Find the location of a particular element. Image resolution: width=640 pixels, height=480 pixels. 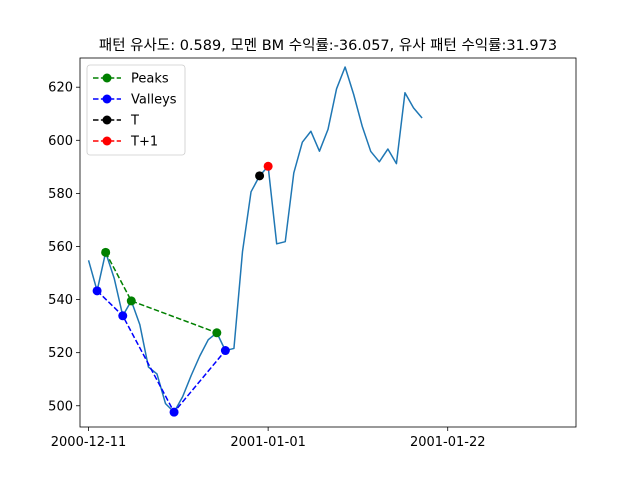

y-tick-label: 500 is located at coordinates (60, 406).